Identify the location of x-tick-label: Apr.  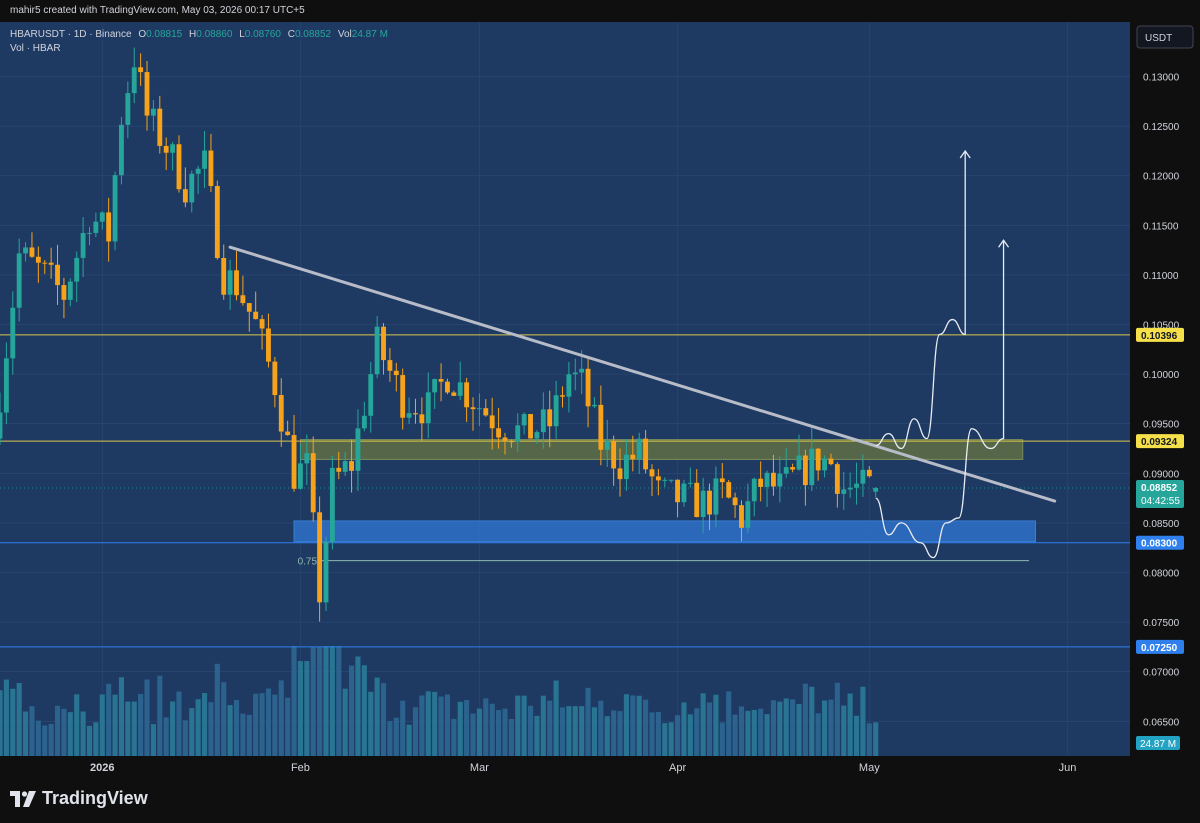
(677, 768).